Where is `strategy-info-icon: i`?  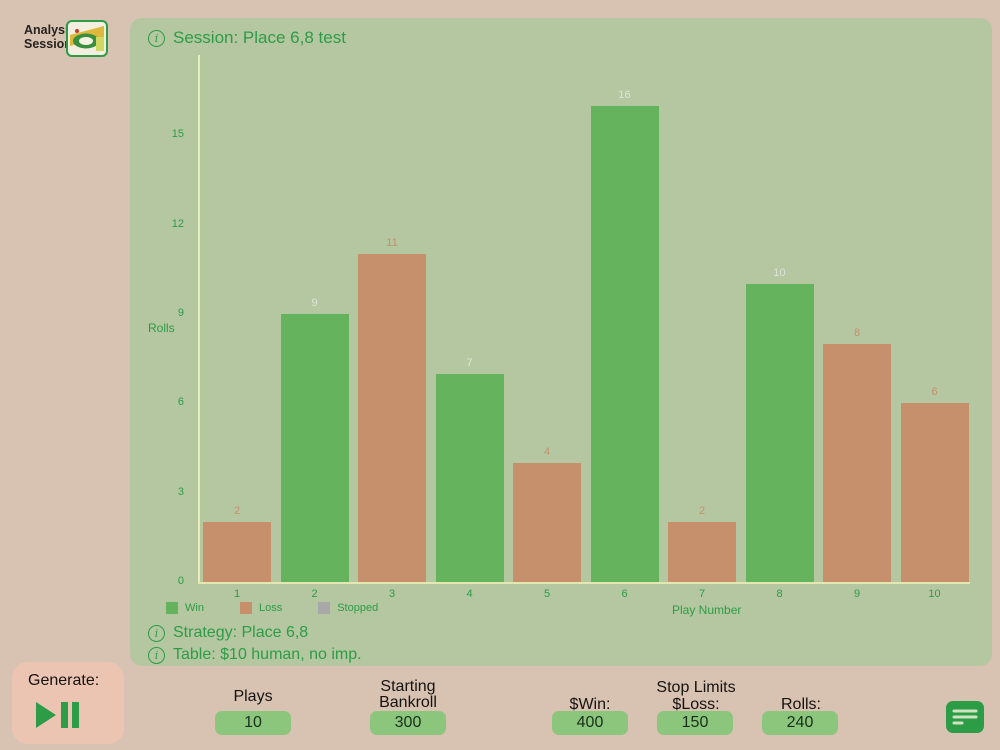
strategy-info-icon: i is located at coordinates (156, 633).